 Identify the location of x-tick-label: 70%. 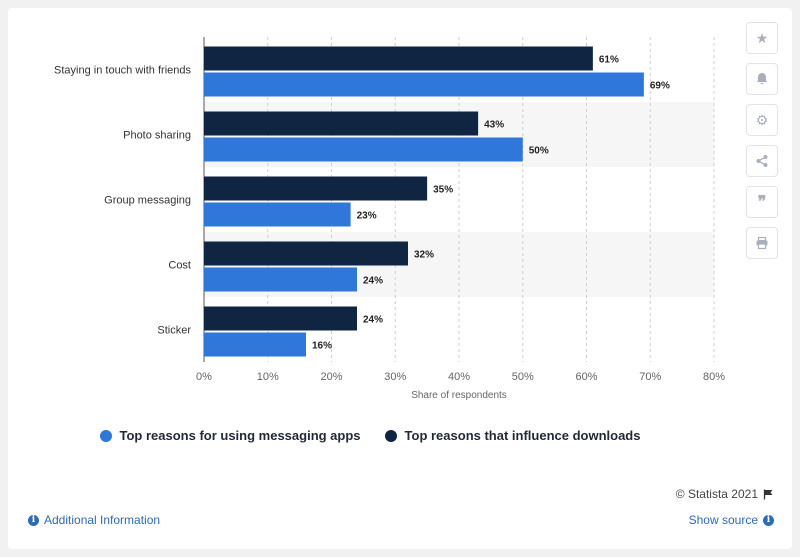
(650, 377).